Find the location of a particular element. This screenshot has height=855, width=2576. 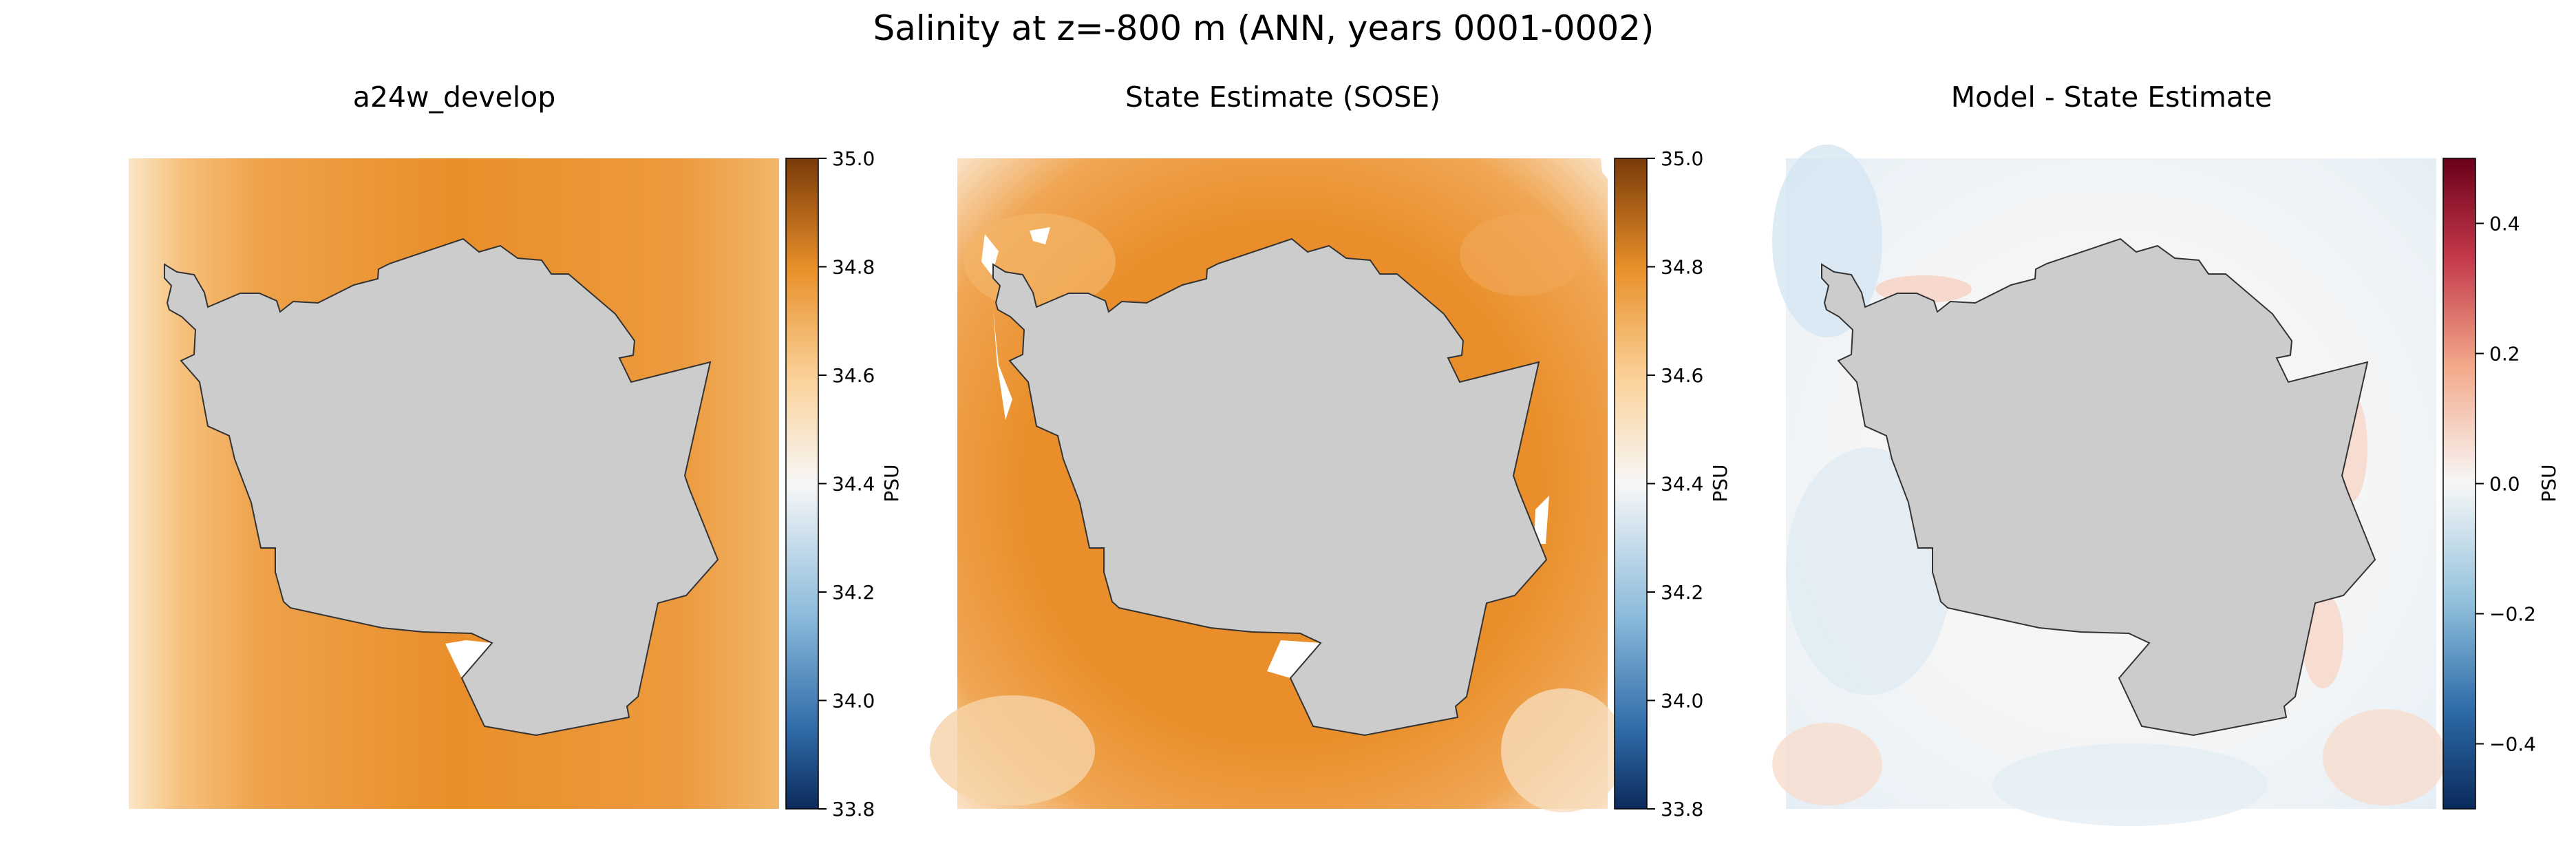

colorbar-label-state-estimate: PSU is located at coordinates (1720, 483).